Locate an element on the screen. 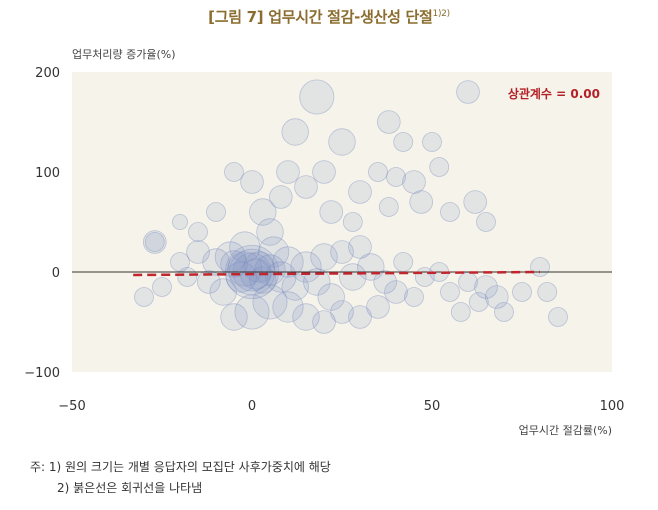 The height and width of the screenshot is (510, 658). footnote-1: 주: 1) 원의 크기는 개별 응답자의 모집단 사후가중치에 해당 is located at coordinates (180, 467).